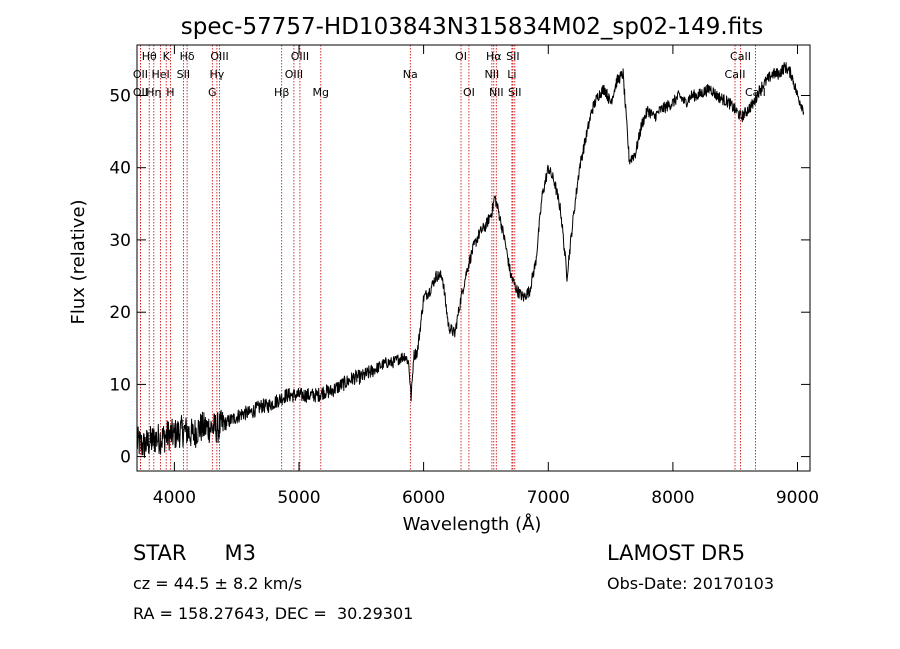 The image size is (900, 649). What do you see at coordinates (472, 524) in the screenshot?
I see `x-axis-label: Wavelength (Å)` at bounding box center [472, 524].